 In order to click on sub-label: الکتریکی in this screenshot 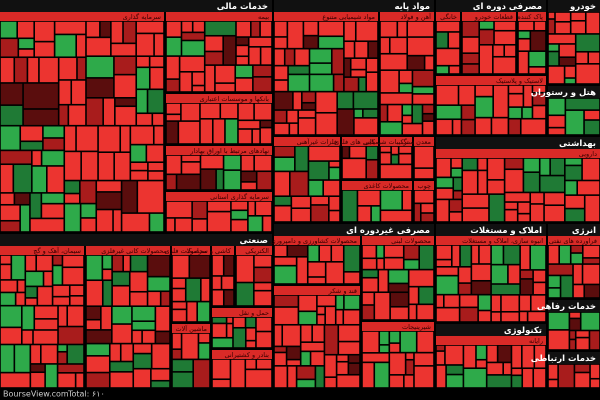, I will do `click(257, 251)`.